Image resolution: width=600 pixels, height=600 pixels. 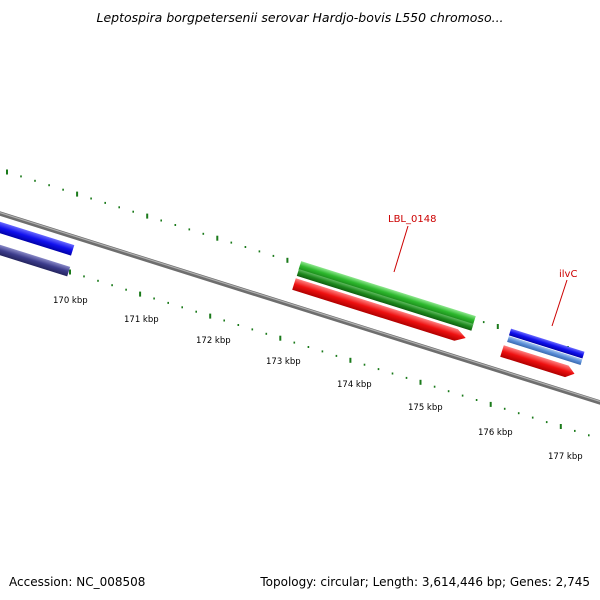 I want to click on scale-label: 174 kbp, so click(x=354, y=385).